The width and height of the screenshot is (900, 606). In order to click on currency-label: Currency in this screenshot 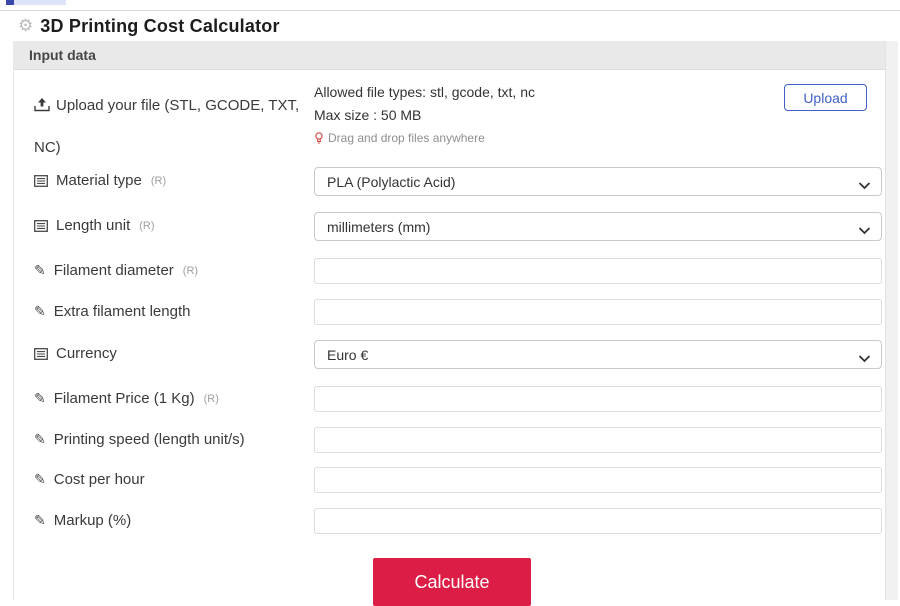, I will do `click(75, 353)`.